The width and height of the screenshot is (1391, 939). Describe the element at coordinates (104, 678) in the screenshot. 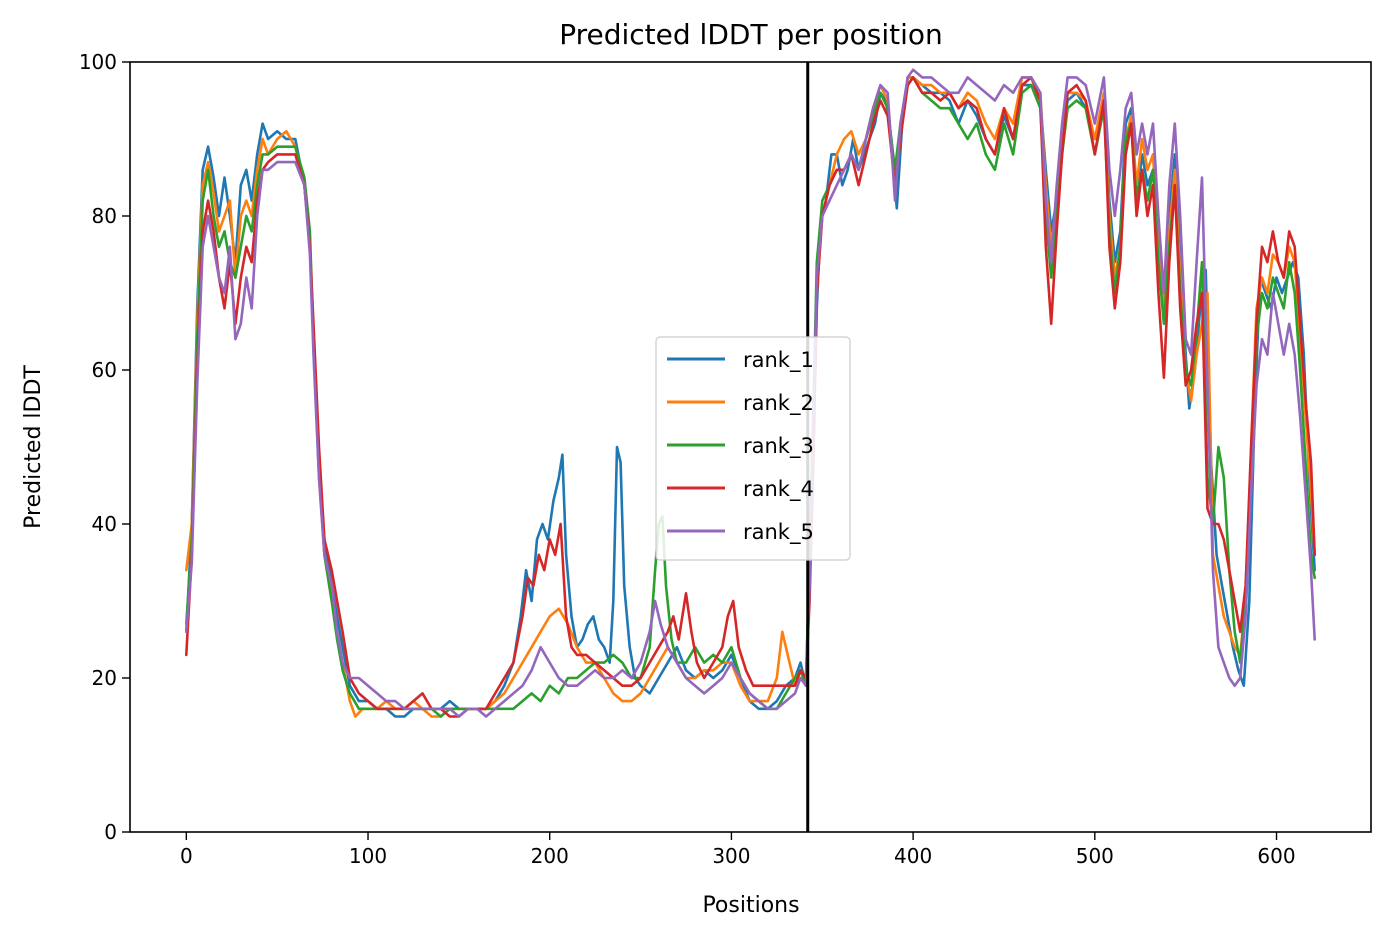

I see `y-tick-label: 20` at that location.